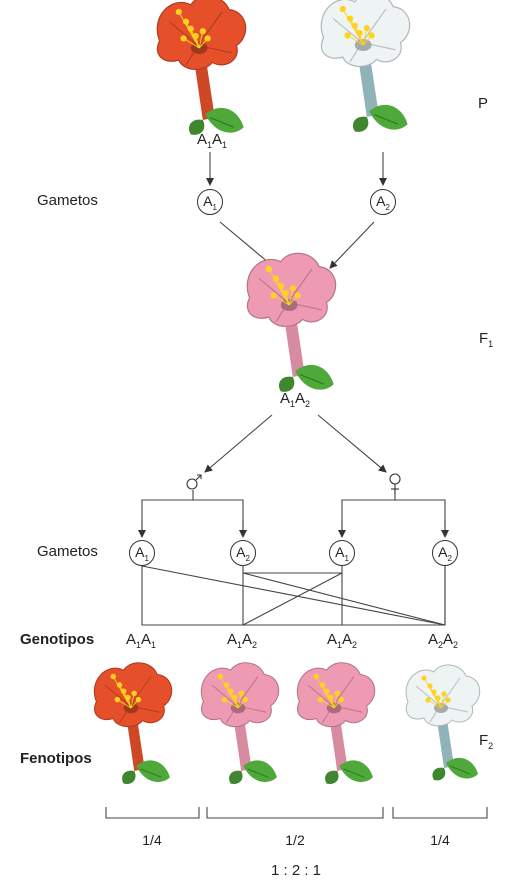 The height and width of the screenshot is (894, 522). What do you see at coordinates (352, 443) in the screenshot?
I see `arrow-f1-female` at bounding box center [352, 443].